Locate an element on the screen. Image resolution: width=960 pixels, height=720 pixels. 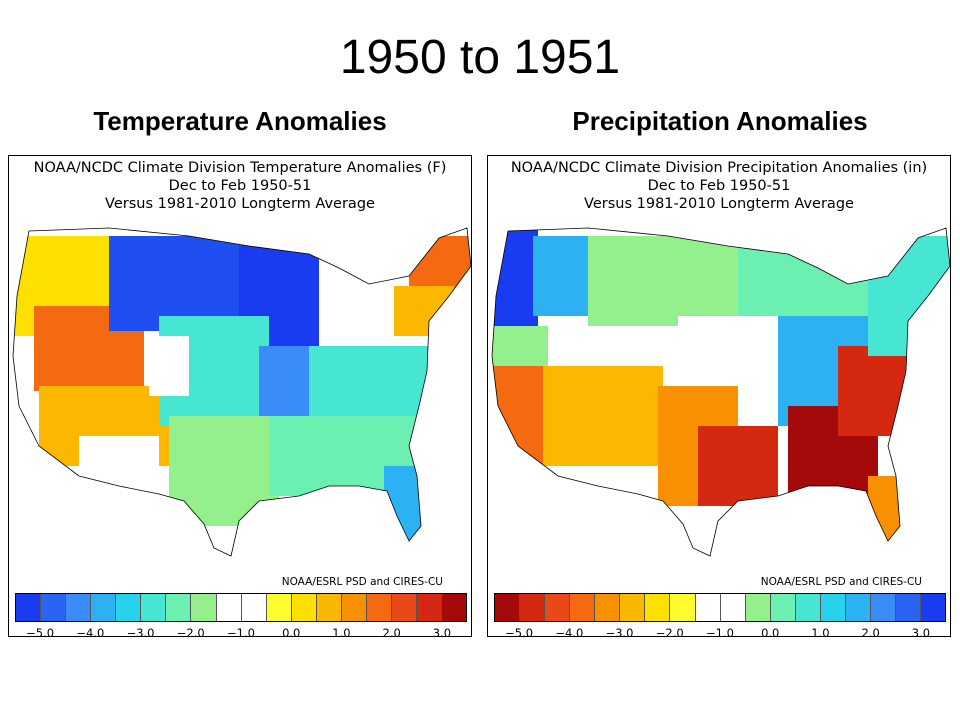
temperature-colorbar is located at coordinates (241, 607).